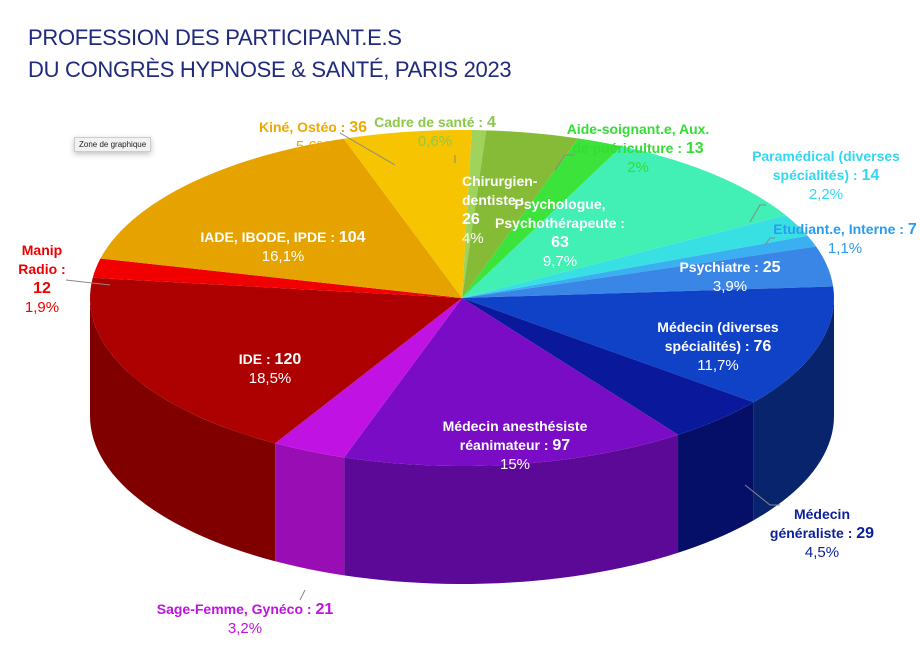 This screenshot has height=662, width=920. What do you see at coordinates (870, 175) in the screenshot?
I see `slice-value: 14` at bounding box center [870, 175].